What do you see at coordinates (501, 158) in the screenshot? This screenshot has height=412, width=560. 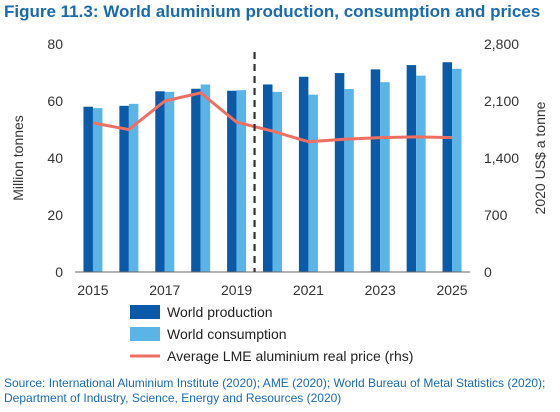 I see `y2-tick-label: 1,400` at bounding box center [501, 158].